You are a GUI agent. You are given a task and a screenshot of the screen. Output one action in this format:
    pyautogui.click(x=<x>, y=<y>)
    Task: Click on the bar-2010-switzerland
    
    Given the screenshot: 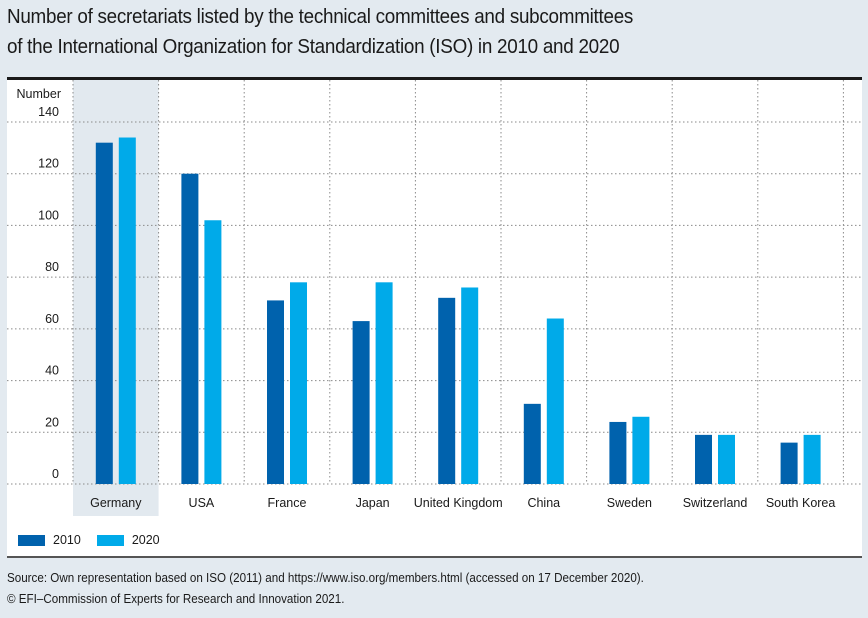 What is the action you would take?
    pyautogui.click(x=703, y=459)
    